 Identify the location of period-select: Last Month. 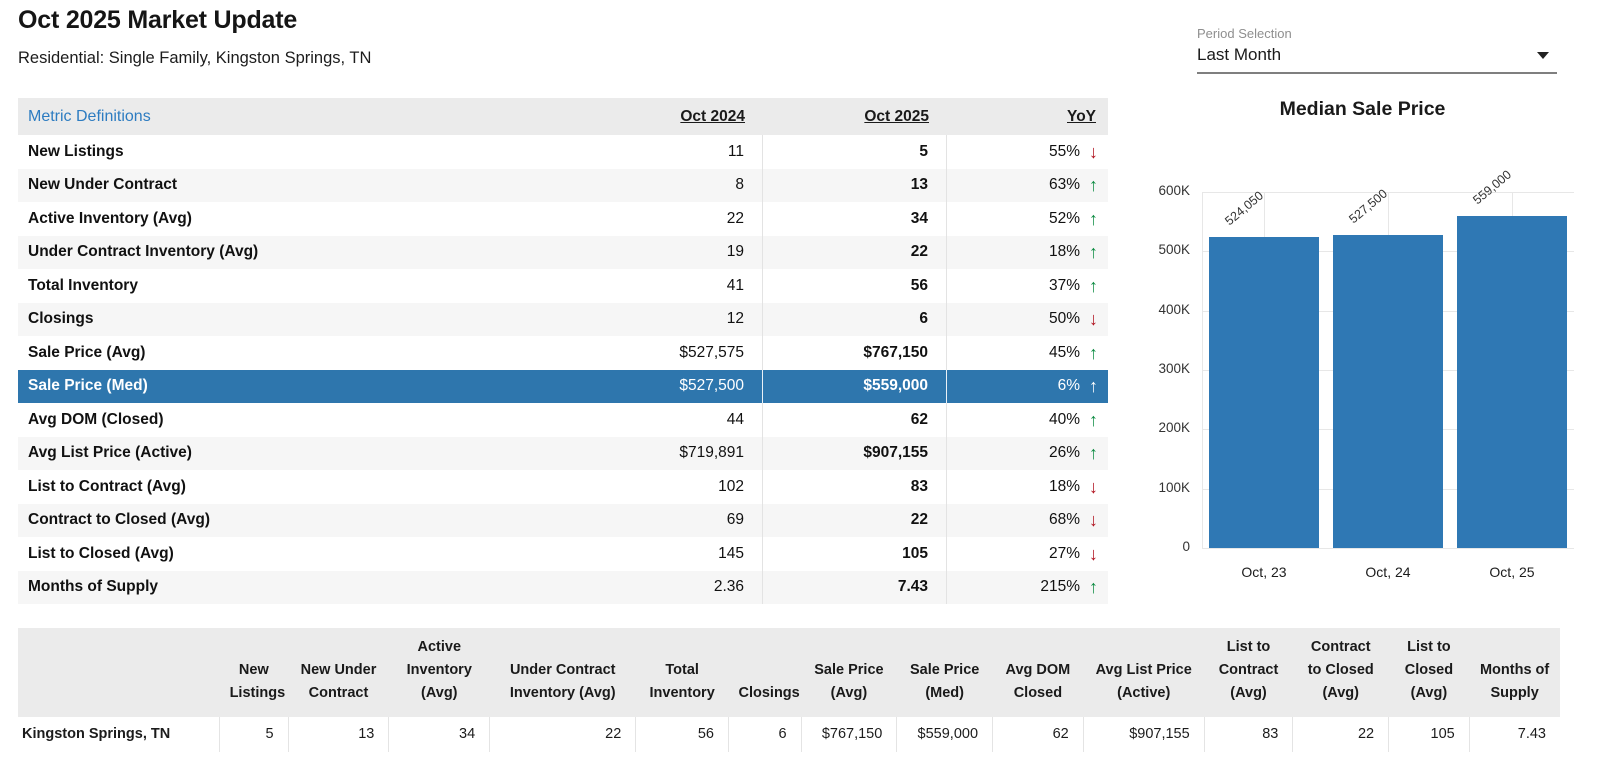
(1377, 59).